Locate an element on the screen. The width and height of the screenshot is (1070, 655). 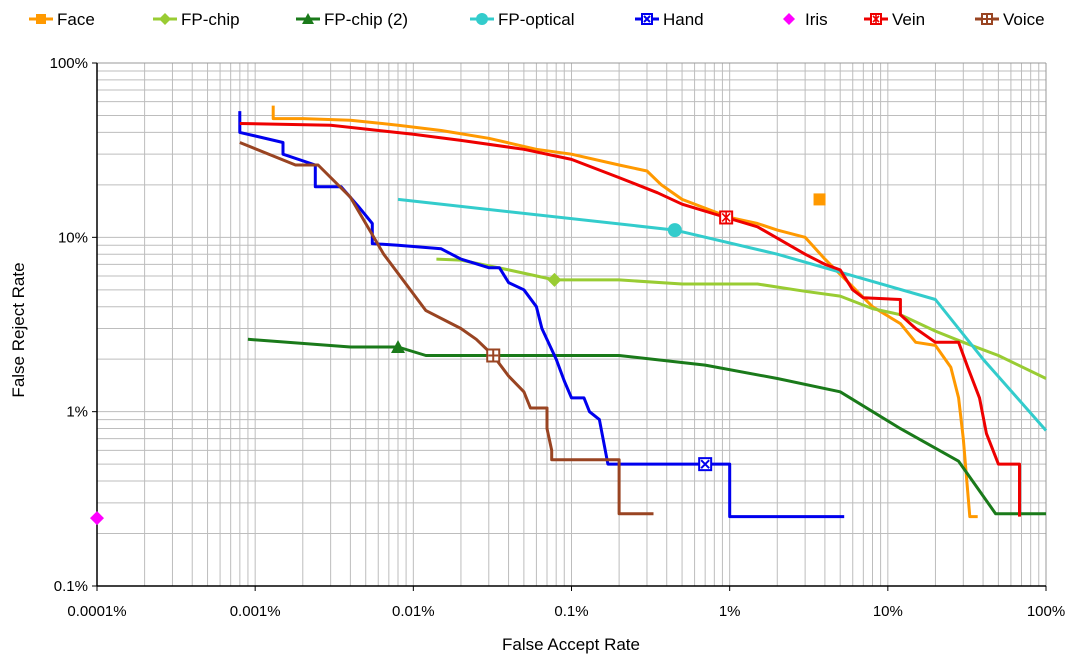
legend-label: FP-chip (2) is located at coordinates (366, 19).